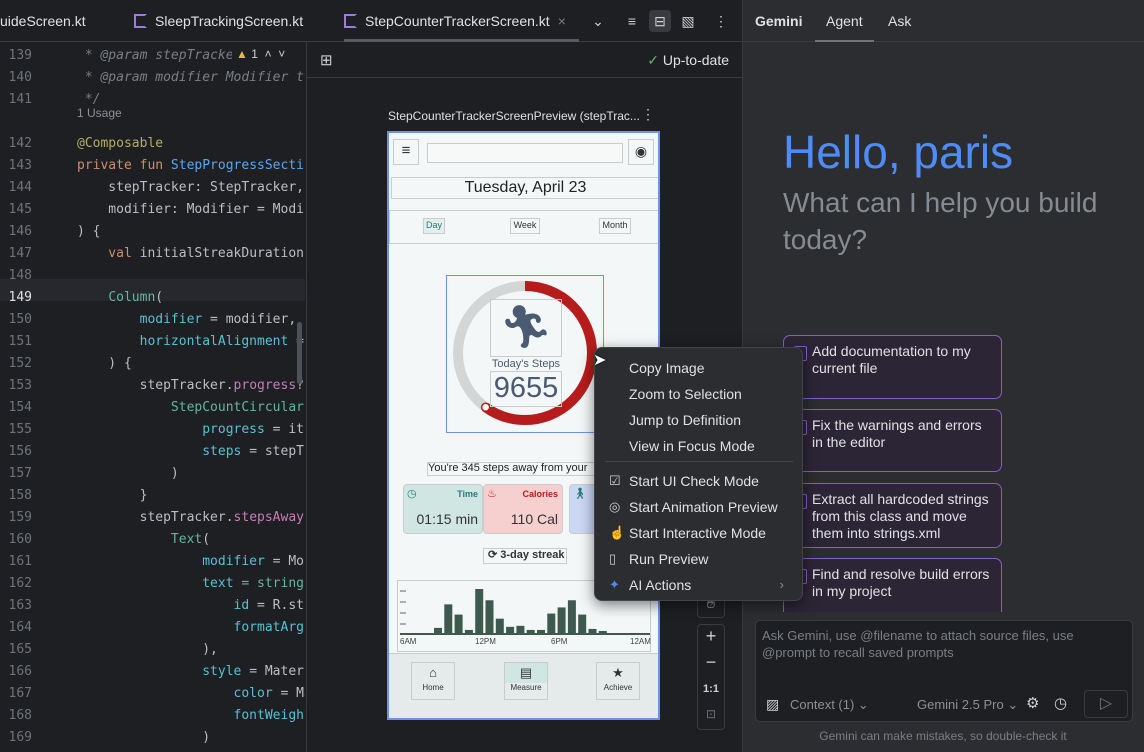  Describe the element at coordinates (648, 114) in the screenshot. I see `preview-more-icon: ⋮` at that location.